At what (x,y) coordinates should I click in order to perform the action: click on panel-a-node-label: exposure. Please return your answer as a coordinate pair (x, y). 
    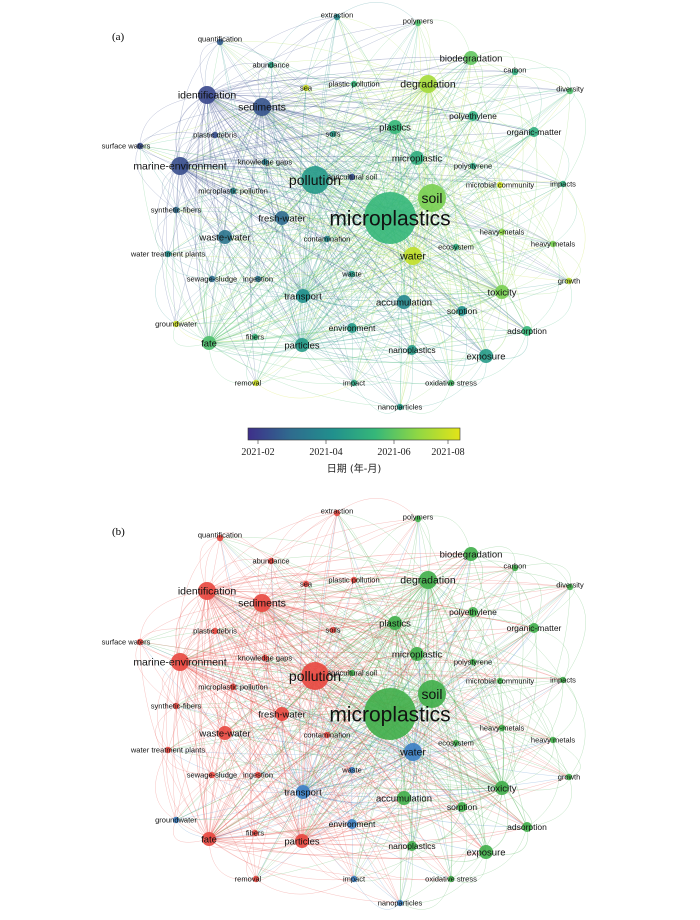
    Looking at the image, I should click on (485, 356).